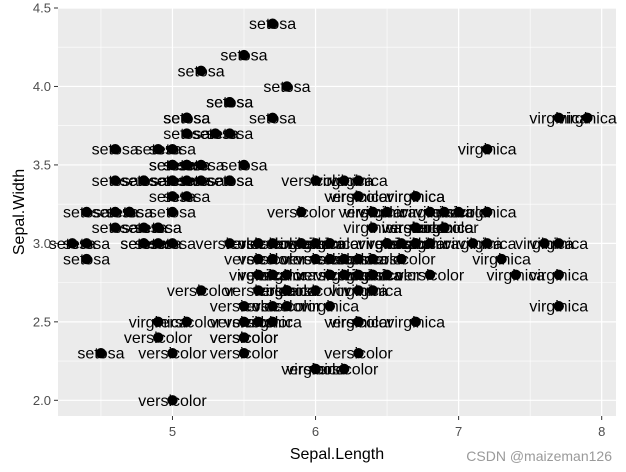  What do you see at coordinates (315, 431) in the screenshot?
I see `x-tick-label: 6` at bounding box center [315, 431].